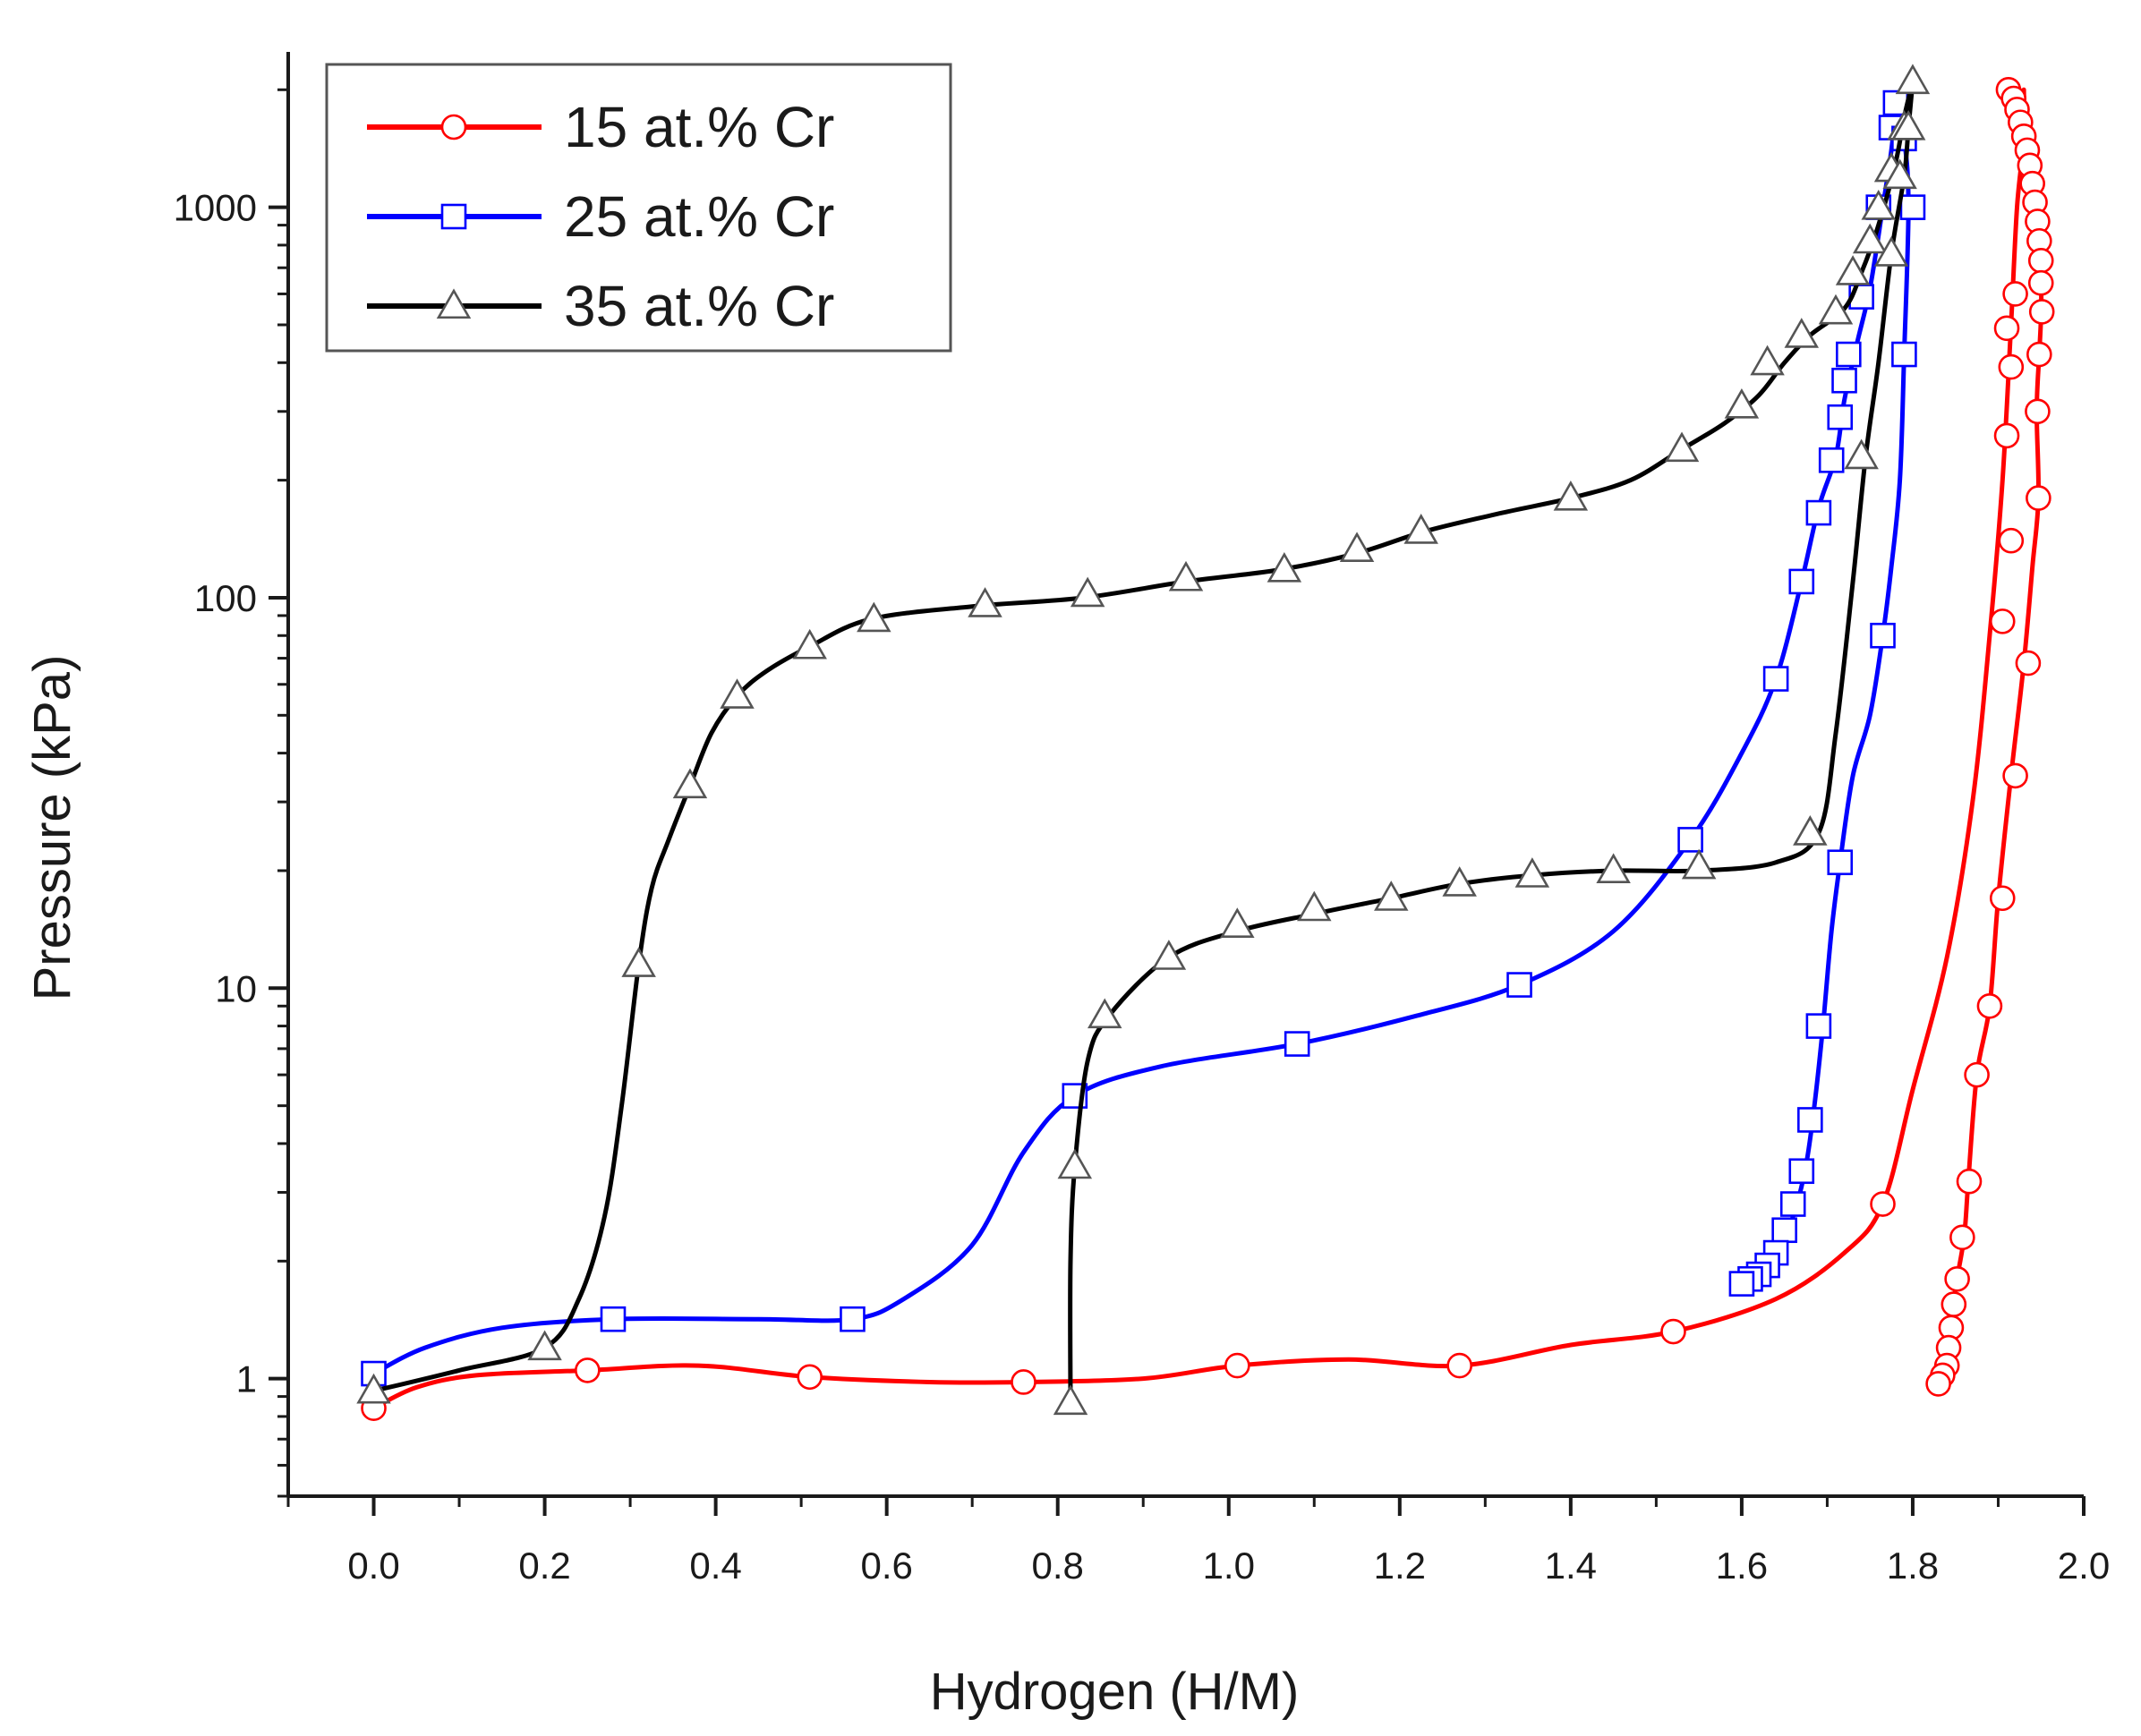  What do you see at coordinates (1198, 1541) in the screenshot?
I see `x-axis: 0.0 0.2 0.4 0.6 0.8 1.0 1.2 1.4 1.6 1.8 2.0` at bounding box center [1198, 1541].